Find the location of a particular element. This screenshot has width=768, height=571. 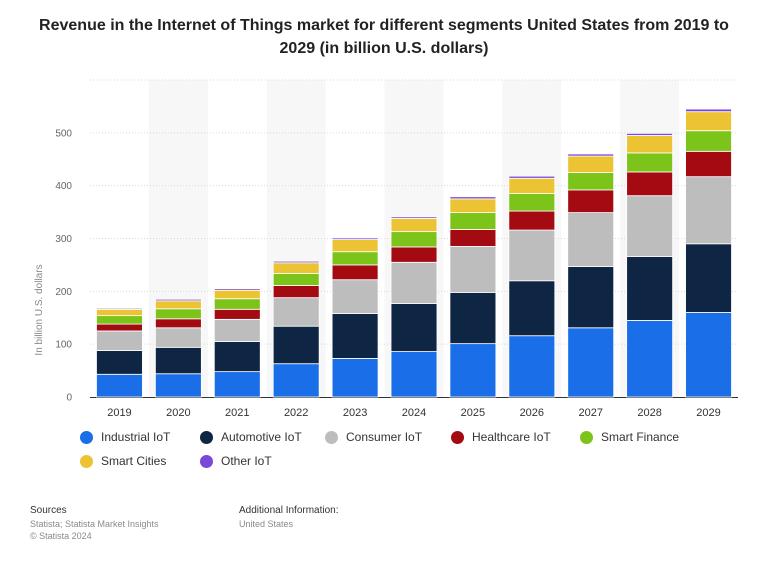

x-tick-label: 2021 is located at coordinates (237, 413).